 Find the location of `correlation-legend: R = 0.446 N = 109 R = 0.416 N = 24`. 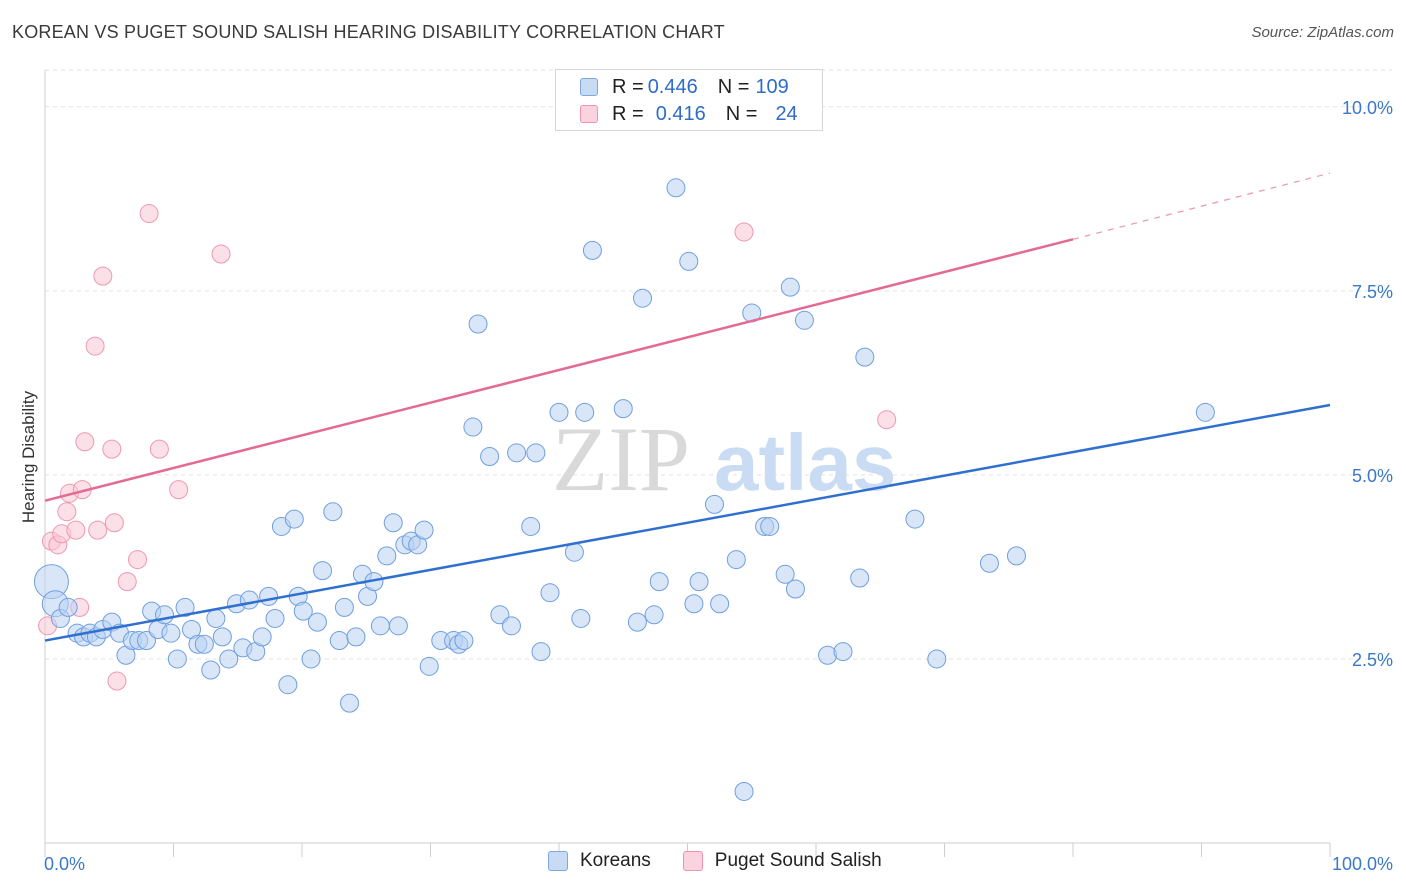

correlation-legend: R = 0.446 N = 109 R = 0.416 N = 24 is located at coordinates (689, 100).